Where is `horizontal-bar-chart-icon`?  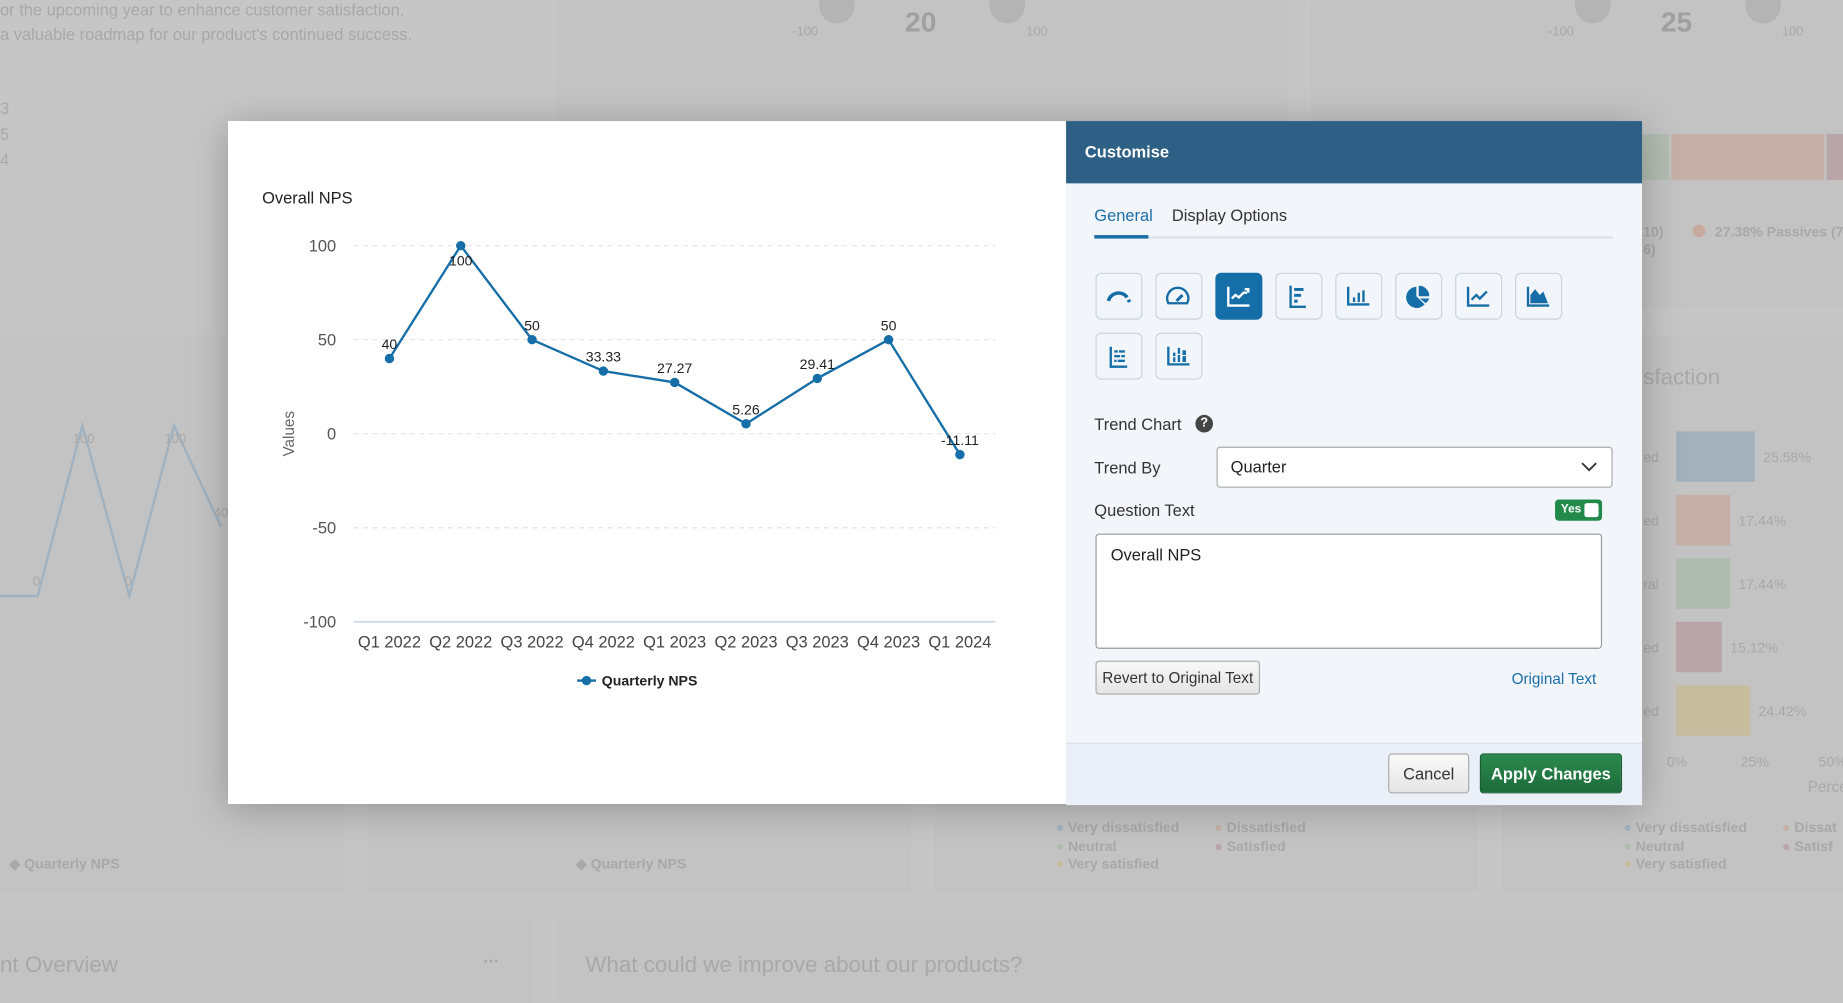
horizontal-bar-chart-icon is located at coordinates (1297, 296).